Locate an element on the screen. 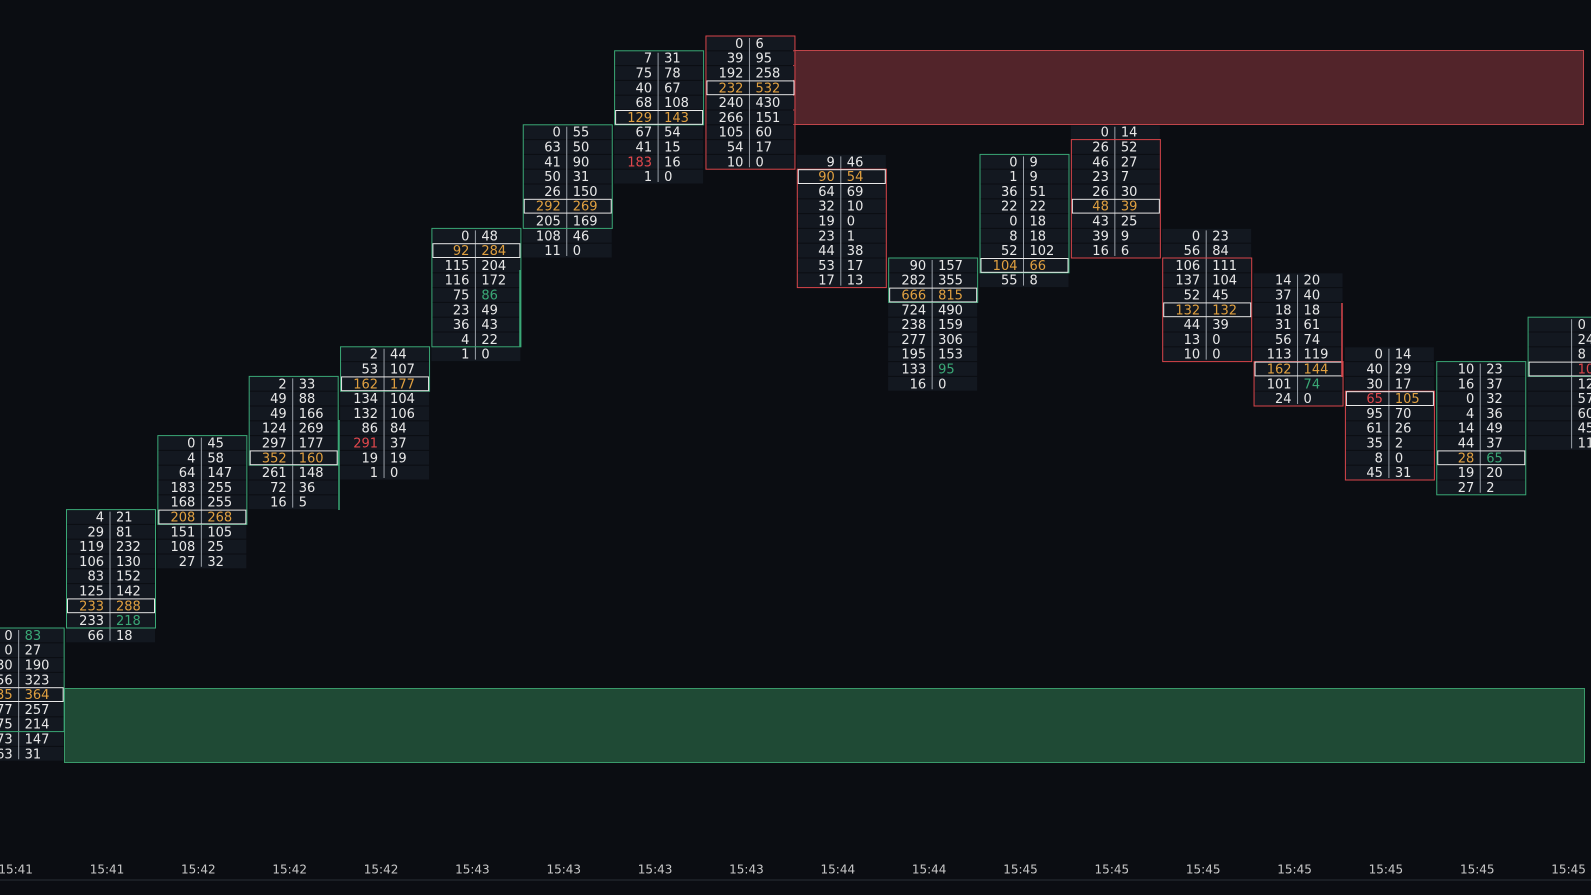 The height and width of the screenshot is (895, 1591). bid-volume: 7 is located at coordinates (648, 59).